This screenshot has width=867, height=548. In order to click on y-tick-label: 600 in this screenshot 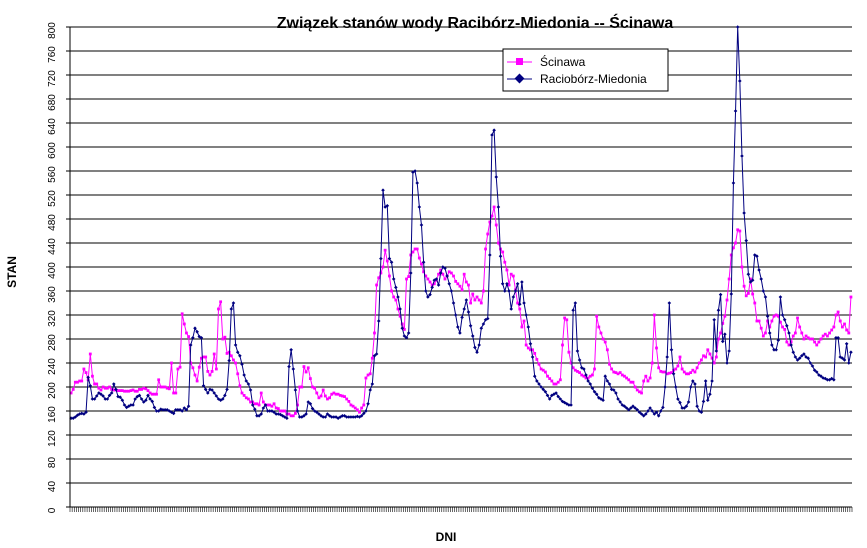, I will do `click(52, 150)`.